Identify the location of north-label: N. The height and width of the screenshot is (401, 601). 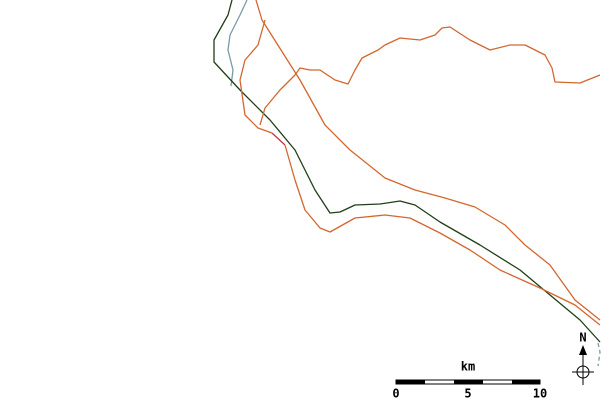
(582, 338).